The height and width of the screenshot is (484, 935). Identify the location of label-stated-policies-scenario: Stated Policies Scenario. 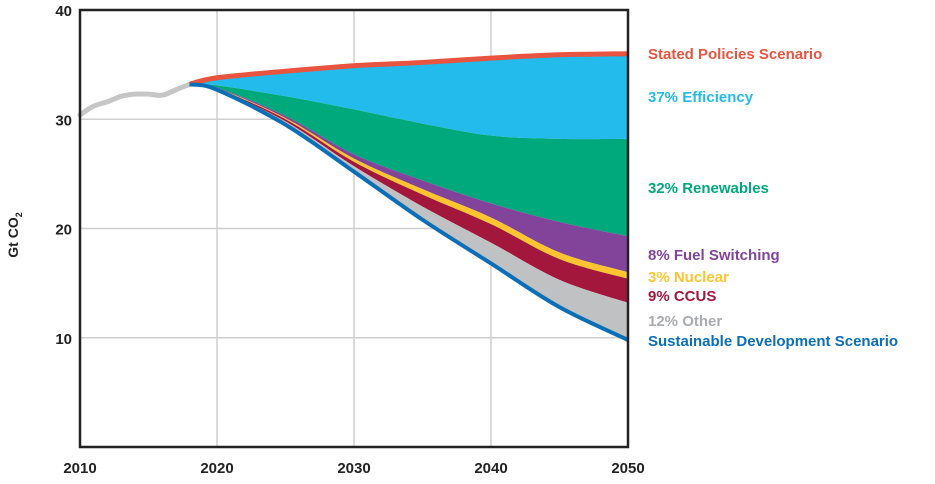
(735, 54).